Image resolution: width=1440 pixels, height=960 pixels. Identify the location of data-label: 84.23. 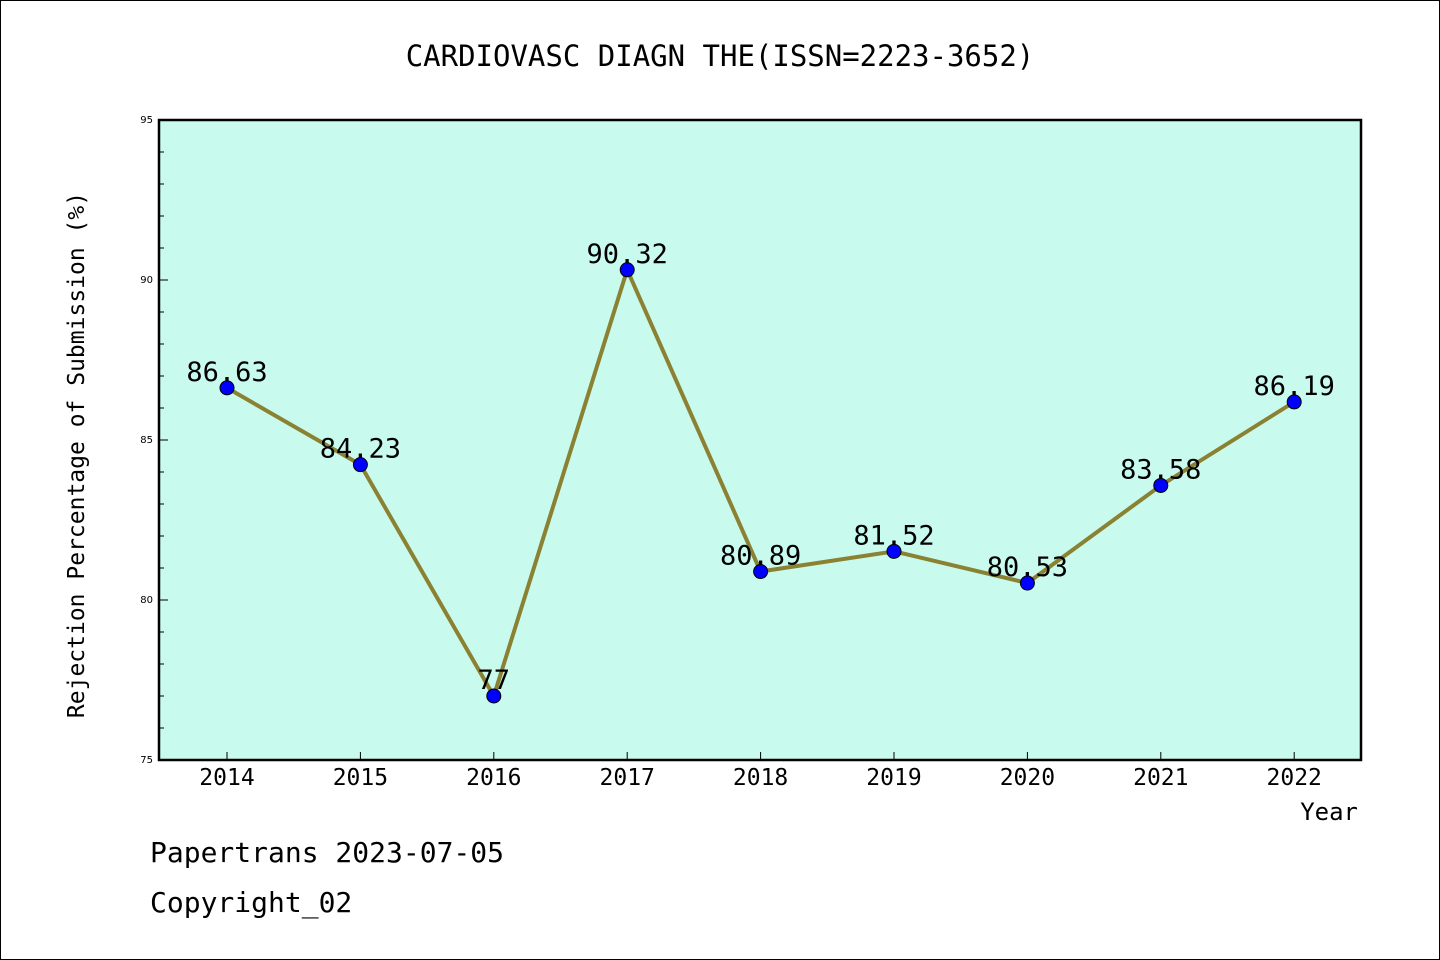
(360, 449).